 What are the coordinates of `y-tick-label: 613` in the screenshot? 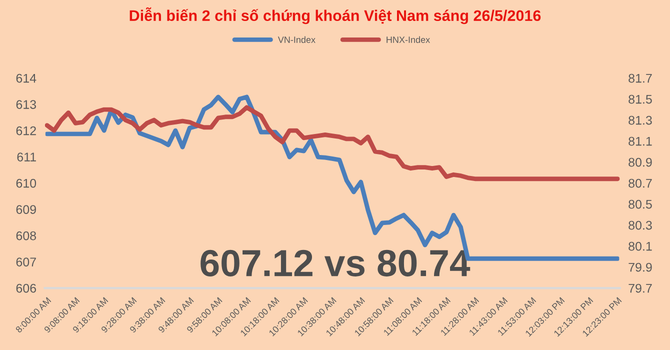 It's located at (26, 104).